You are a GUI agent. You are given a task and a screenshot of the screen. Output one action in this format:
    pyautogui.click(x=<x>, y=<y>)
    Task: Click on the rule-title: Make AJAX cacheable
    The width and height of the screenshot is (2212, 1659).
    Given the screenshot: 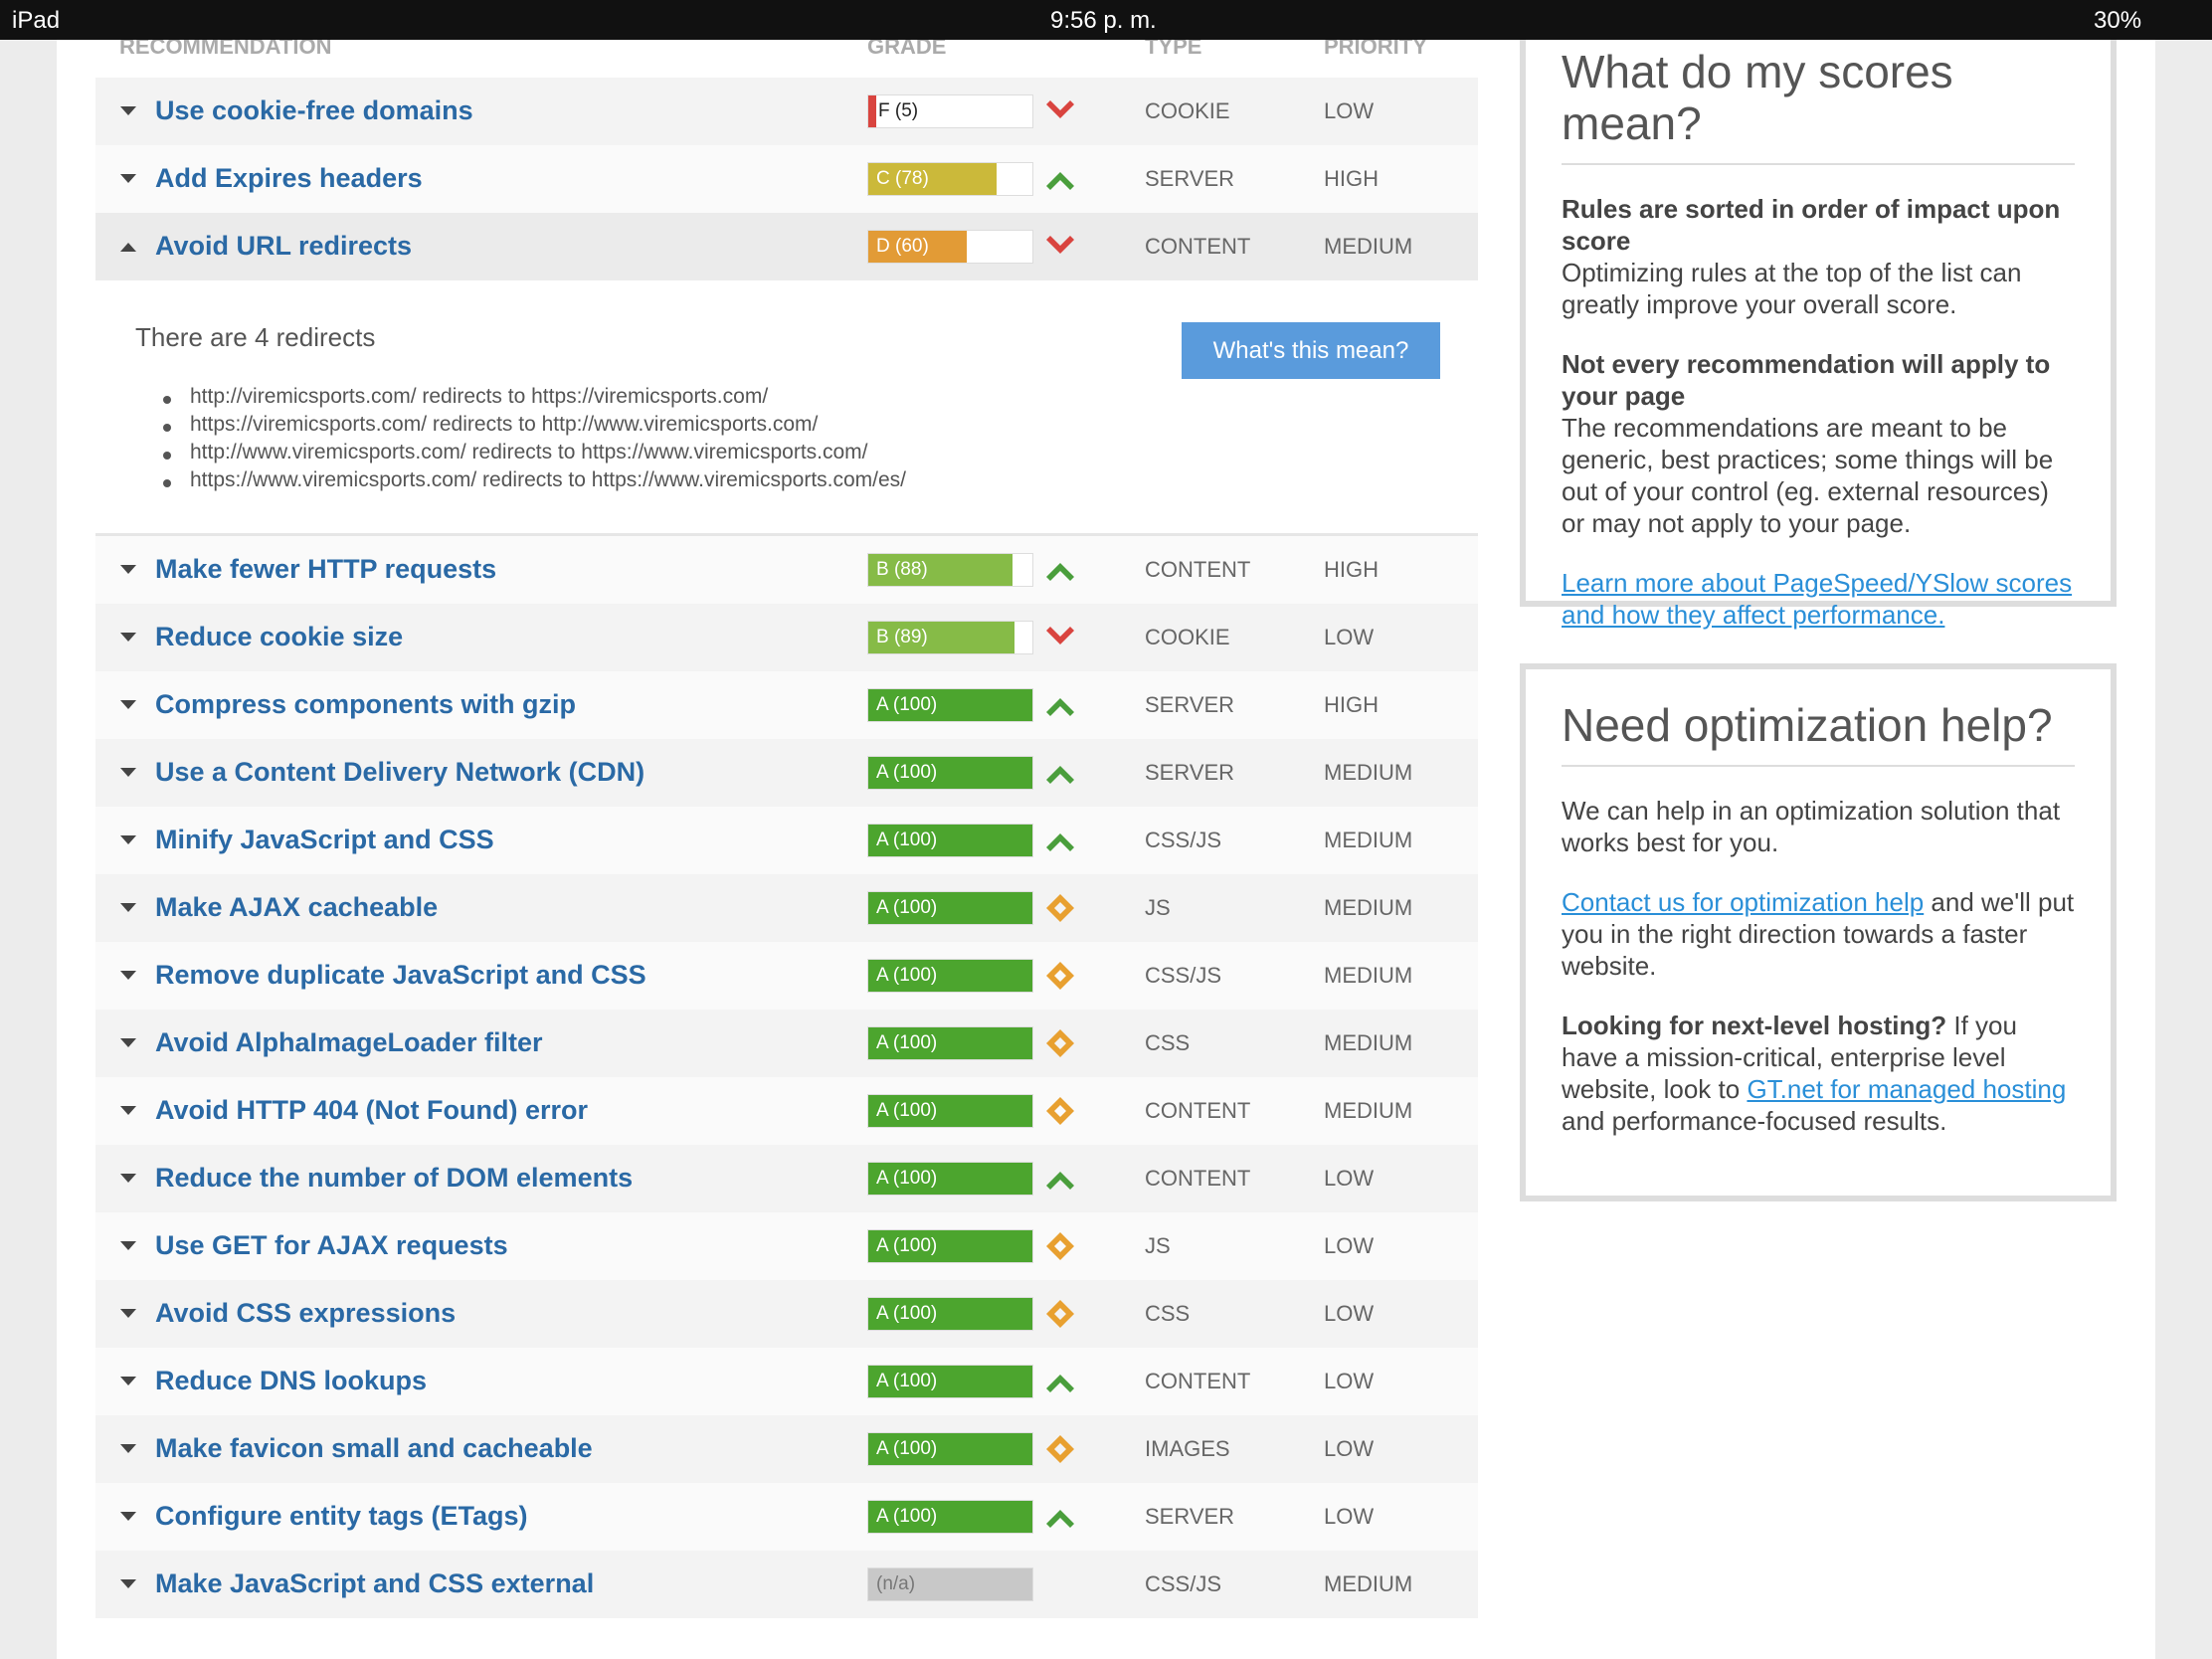 What is the action you would take?
    pyautogui.click(x=297, y=907)
    